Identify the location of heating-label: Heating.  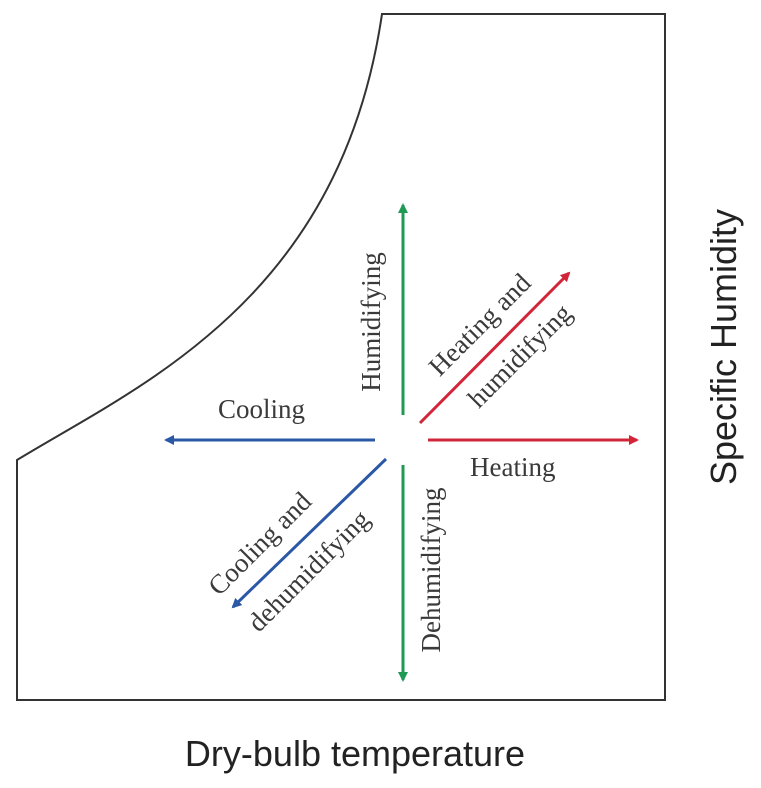
(512, 467).